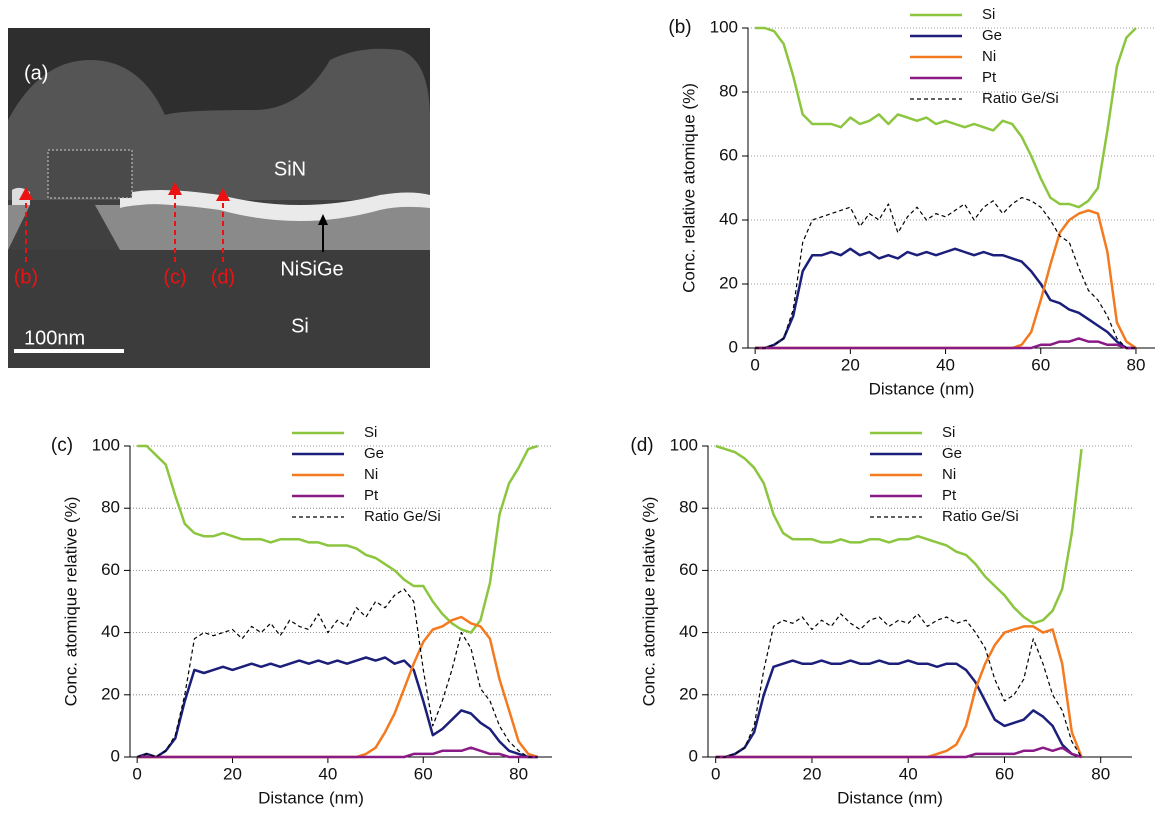 This screenshot has height=818, width=1166. Describe the element at coordinates (300, 326) in the screenshot. I see `layer-label: Si` at that location.